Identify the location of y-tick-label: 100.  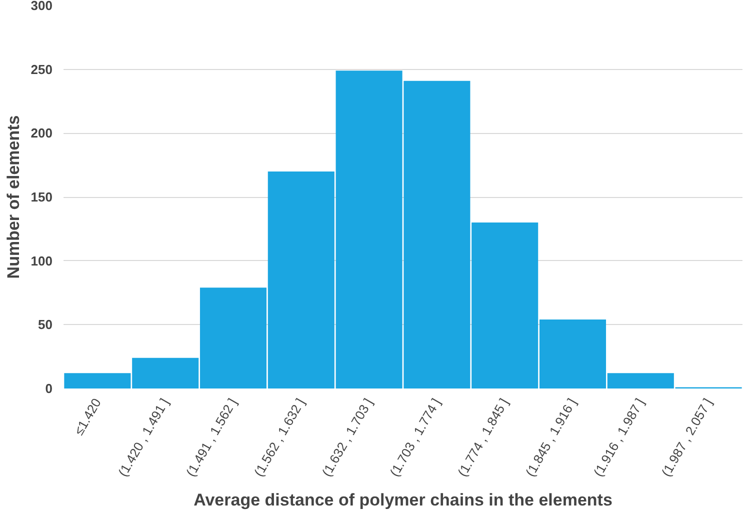
(41, 260).